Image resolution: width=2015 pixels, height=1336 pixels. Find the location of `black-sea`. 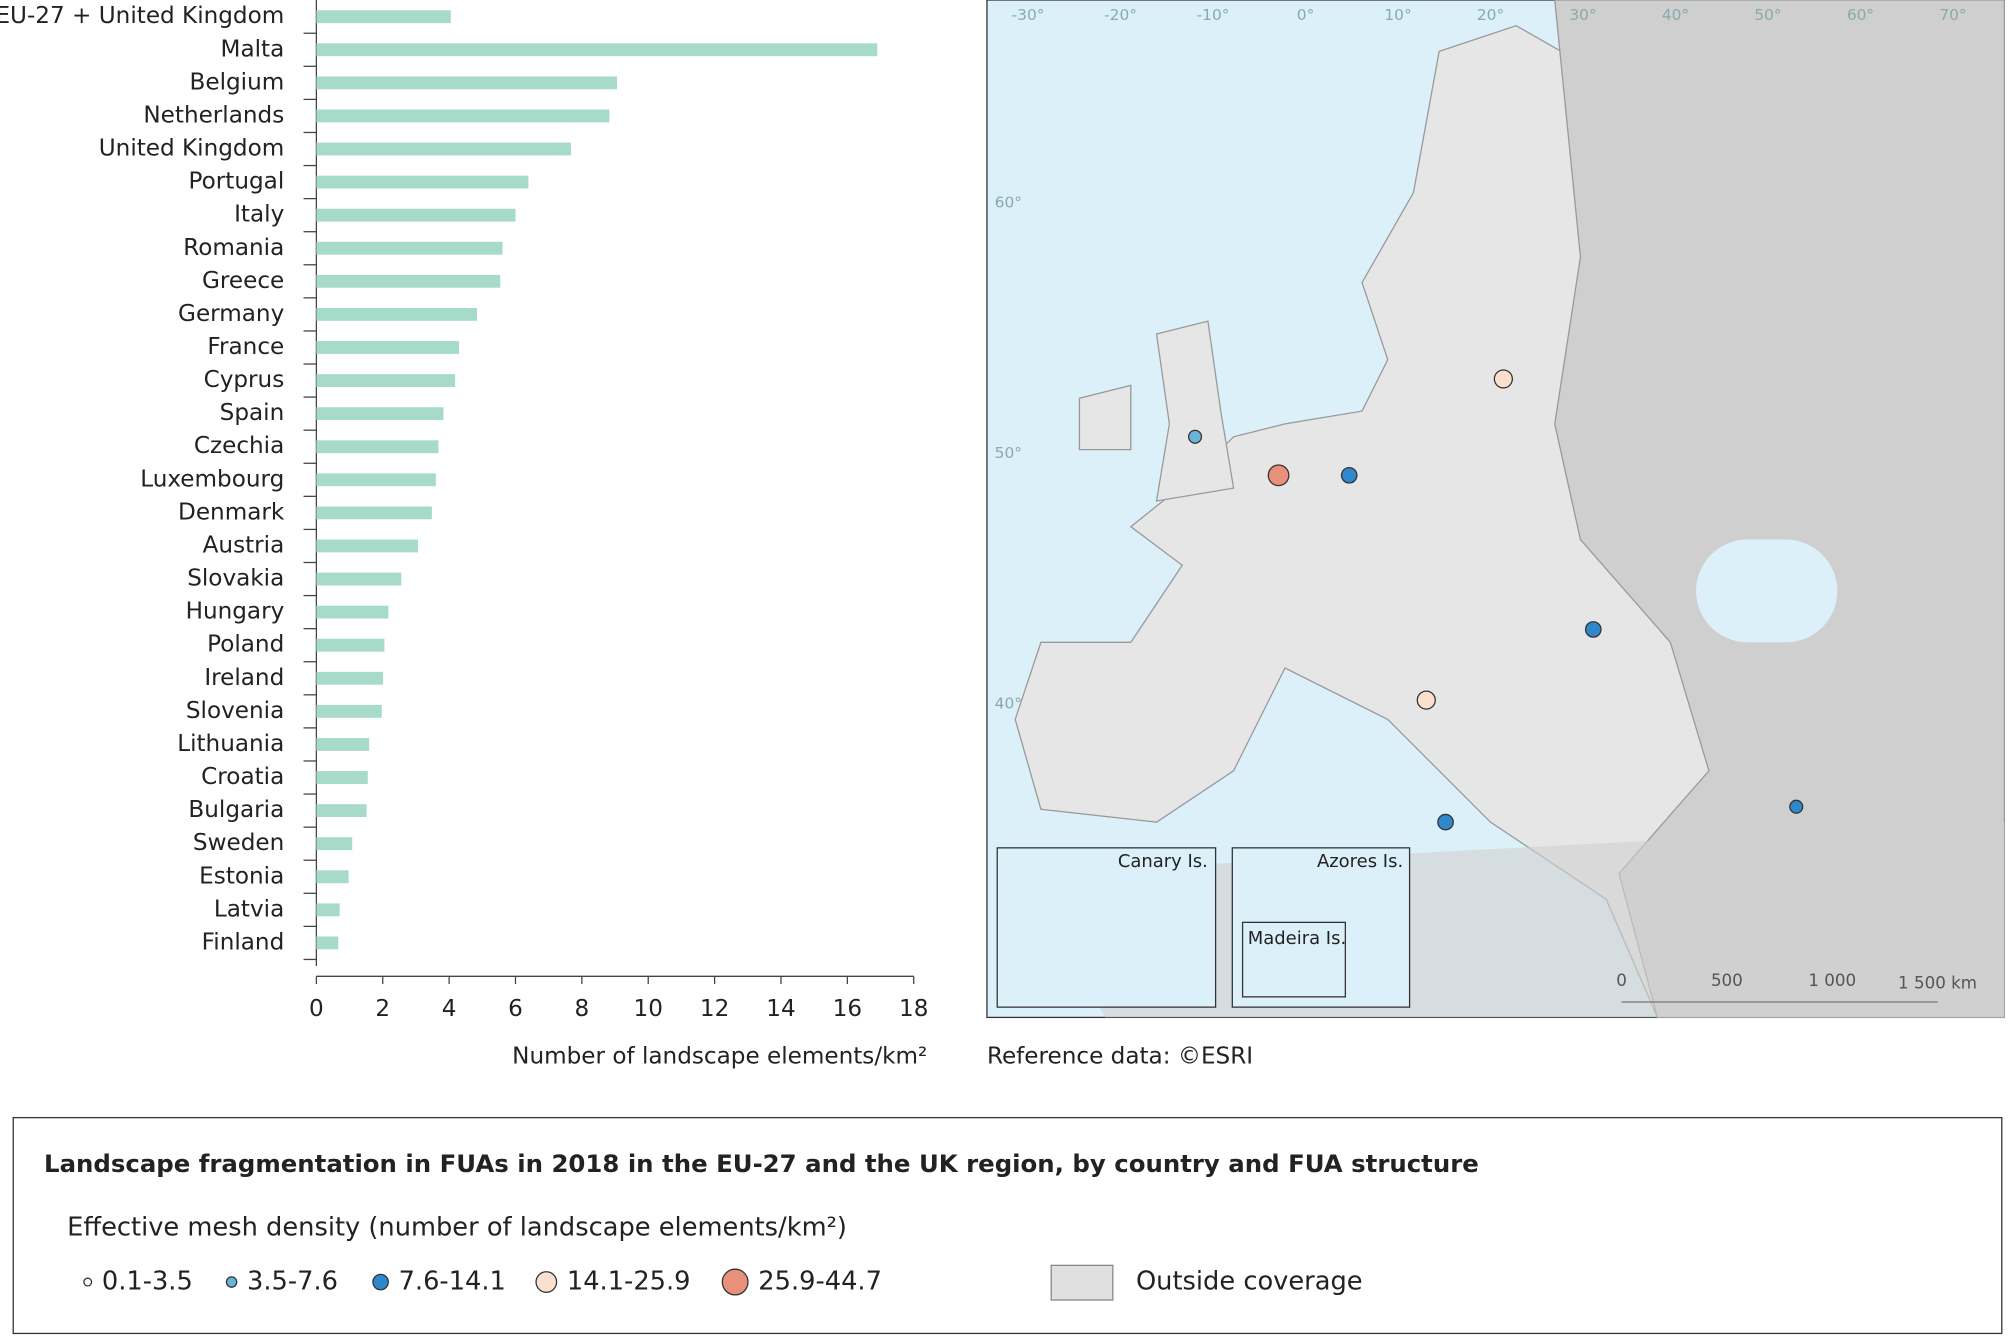

black-sea is located at coordinates (1767, 591).